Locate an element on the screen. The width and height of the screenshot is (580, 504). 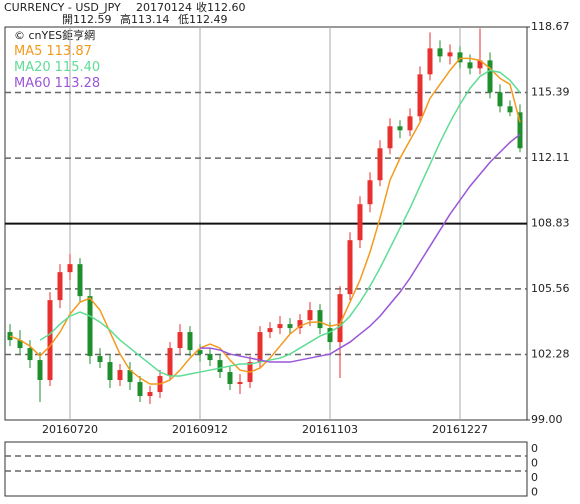
legend-entry: MA20 115.40 is located at coordinates (57, 67).